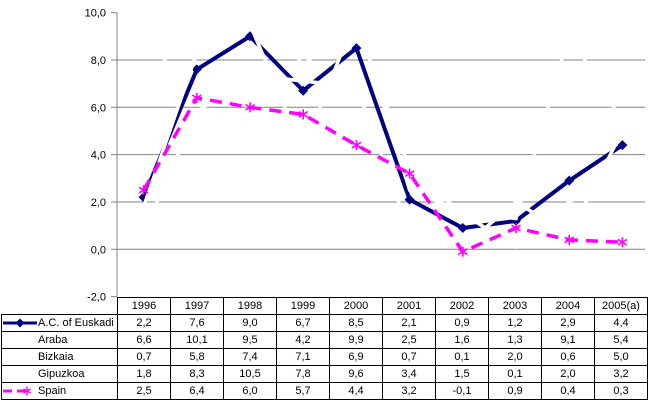  I want to click on year-header-cell: 2005(a), so click(621, 306).